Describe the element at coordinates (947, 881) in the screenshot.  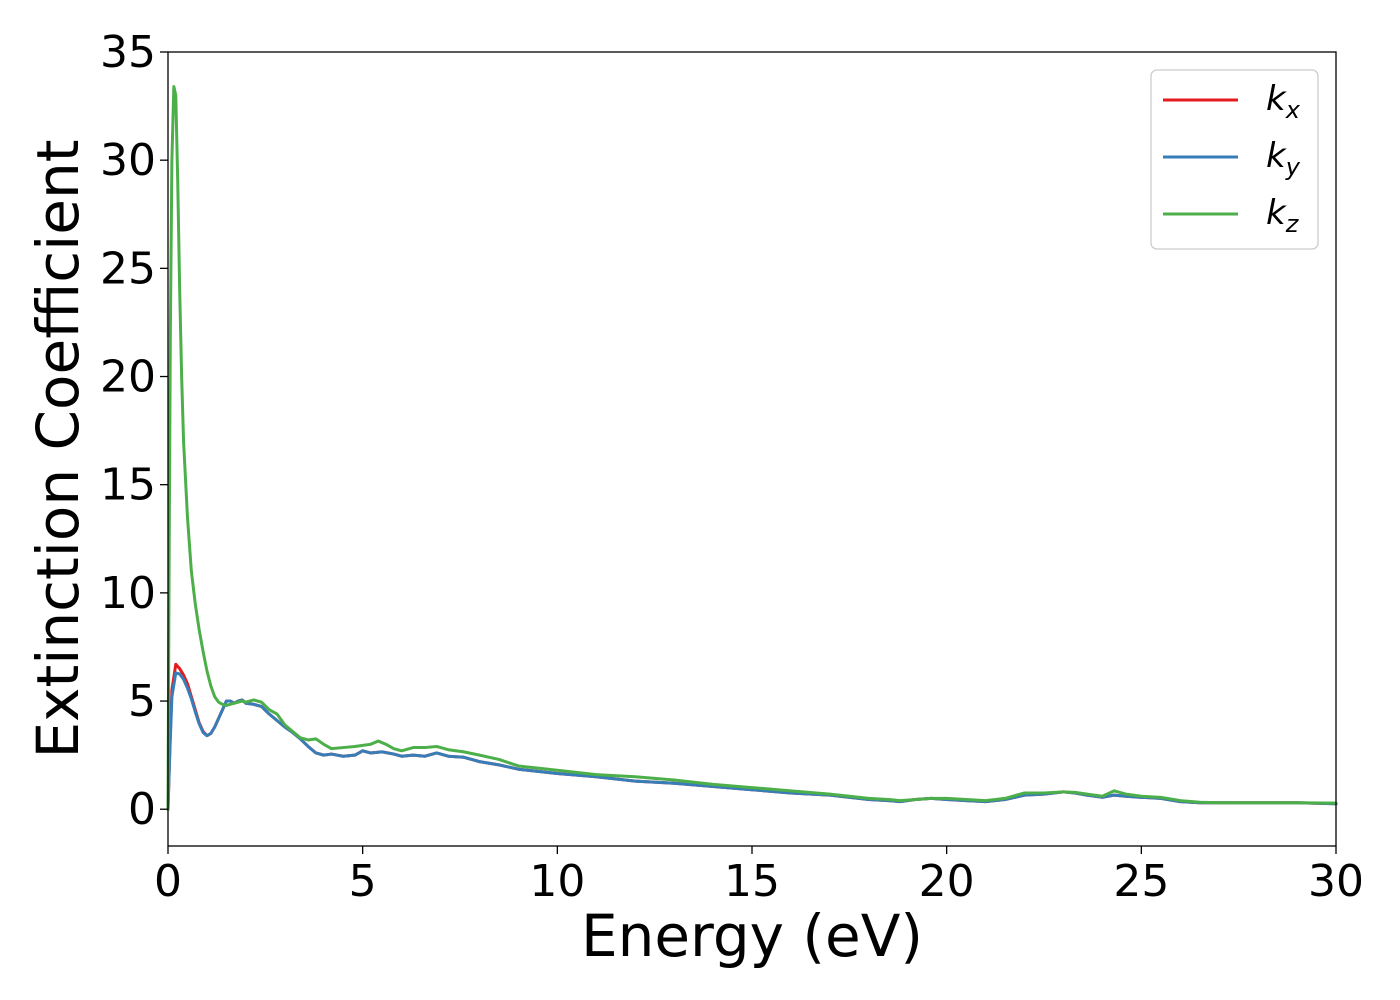
I see `x-tick-label: 20` at that location.